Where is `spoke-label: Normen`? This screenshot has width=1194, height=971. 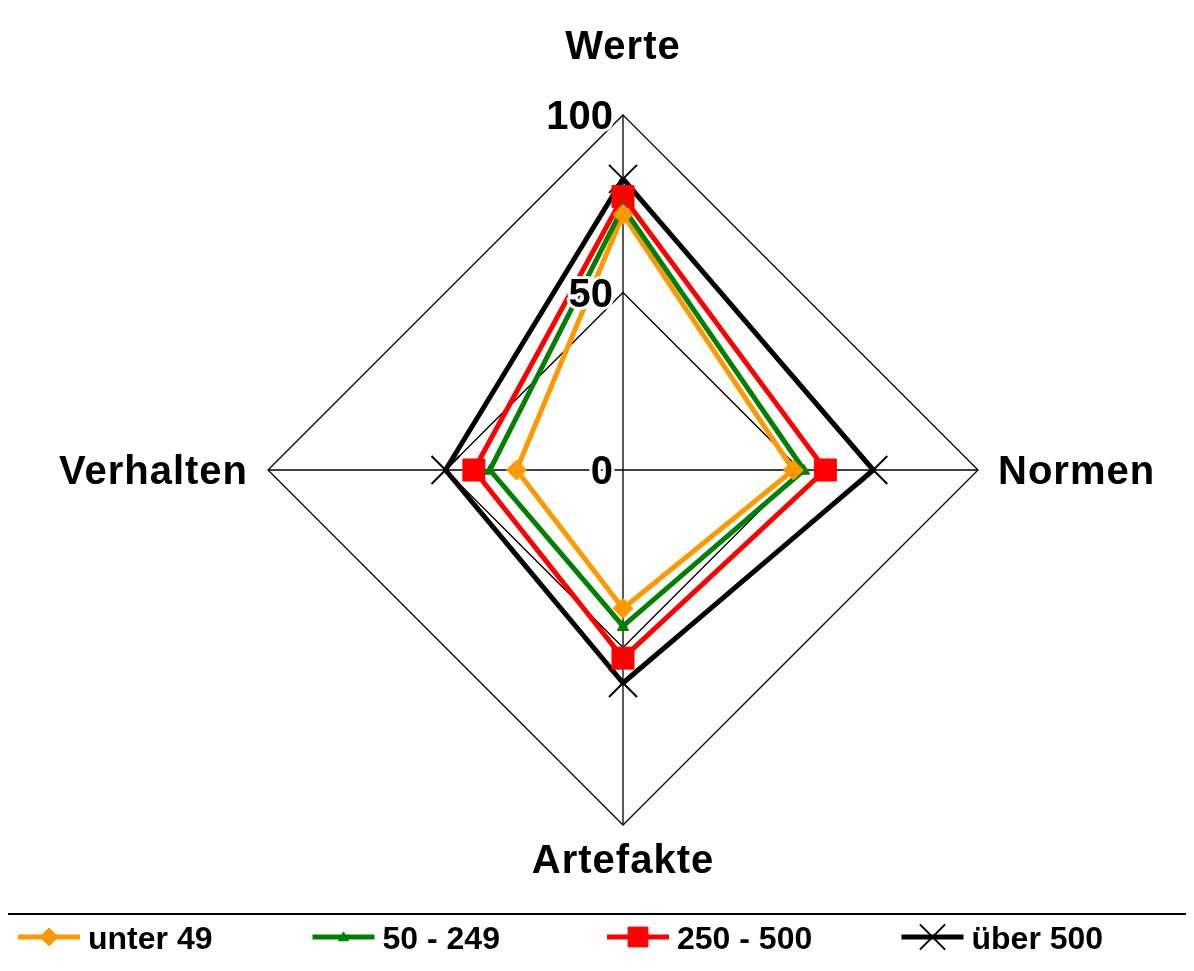 spoke-label: Normen is located at coordinates (1077, 470).